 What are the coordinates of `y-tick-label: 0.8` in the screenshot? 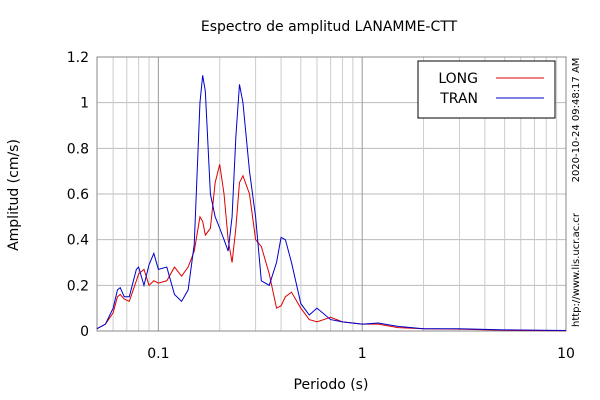 It's located at (78, 149).